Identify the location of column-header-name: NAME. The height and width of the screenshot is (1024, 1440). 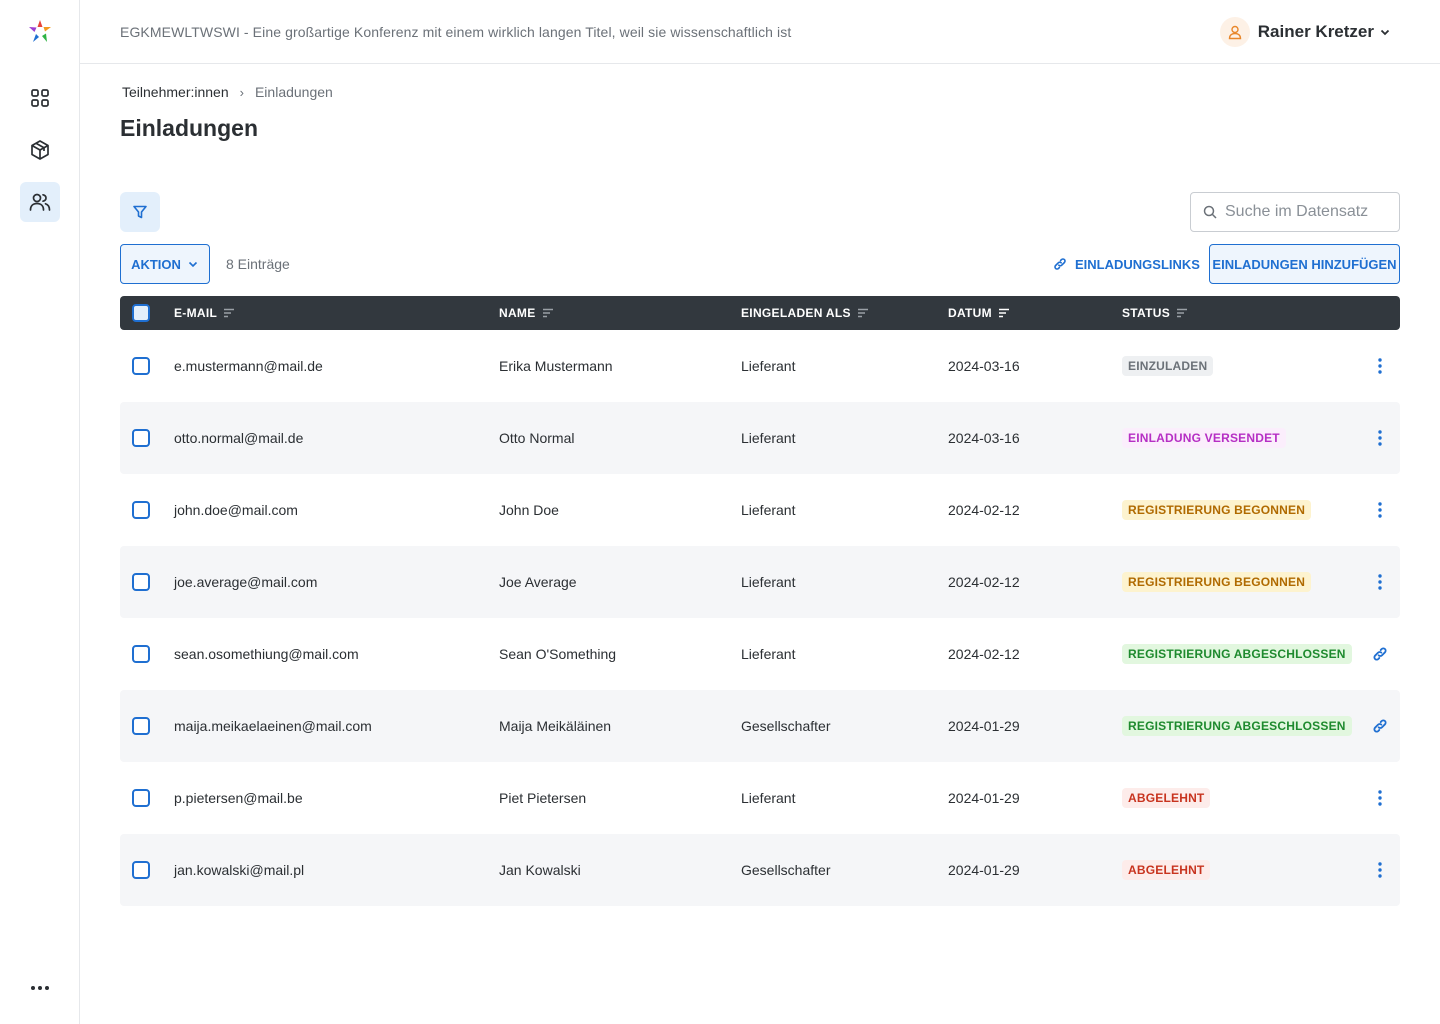
(526, 313).